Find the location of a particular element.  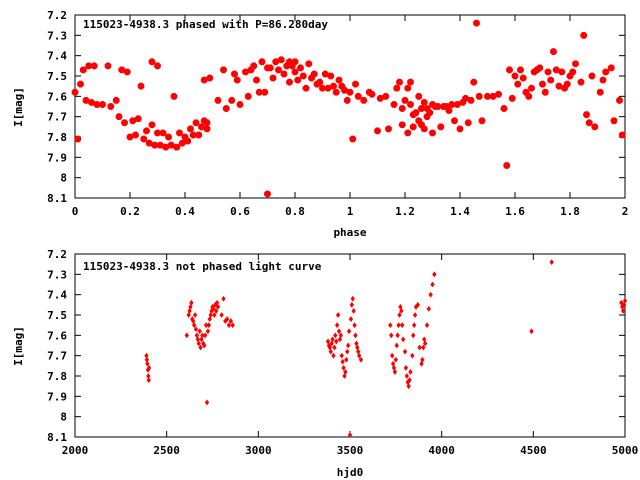

phased-x-tick-label: 0.8 is located at coordinates (295, 211).